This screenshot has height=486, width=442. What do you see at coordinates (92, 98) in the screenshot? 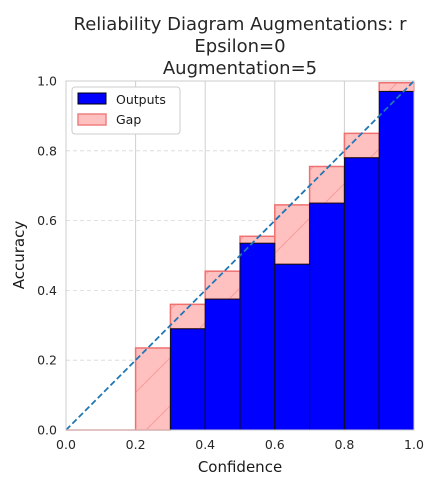
I see `legend-swatch-outputs` at bounding box center [92, 98].